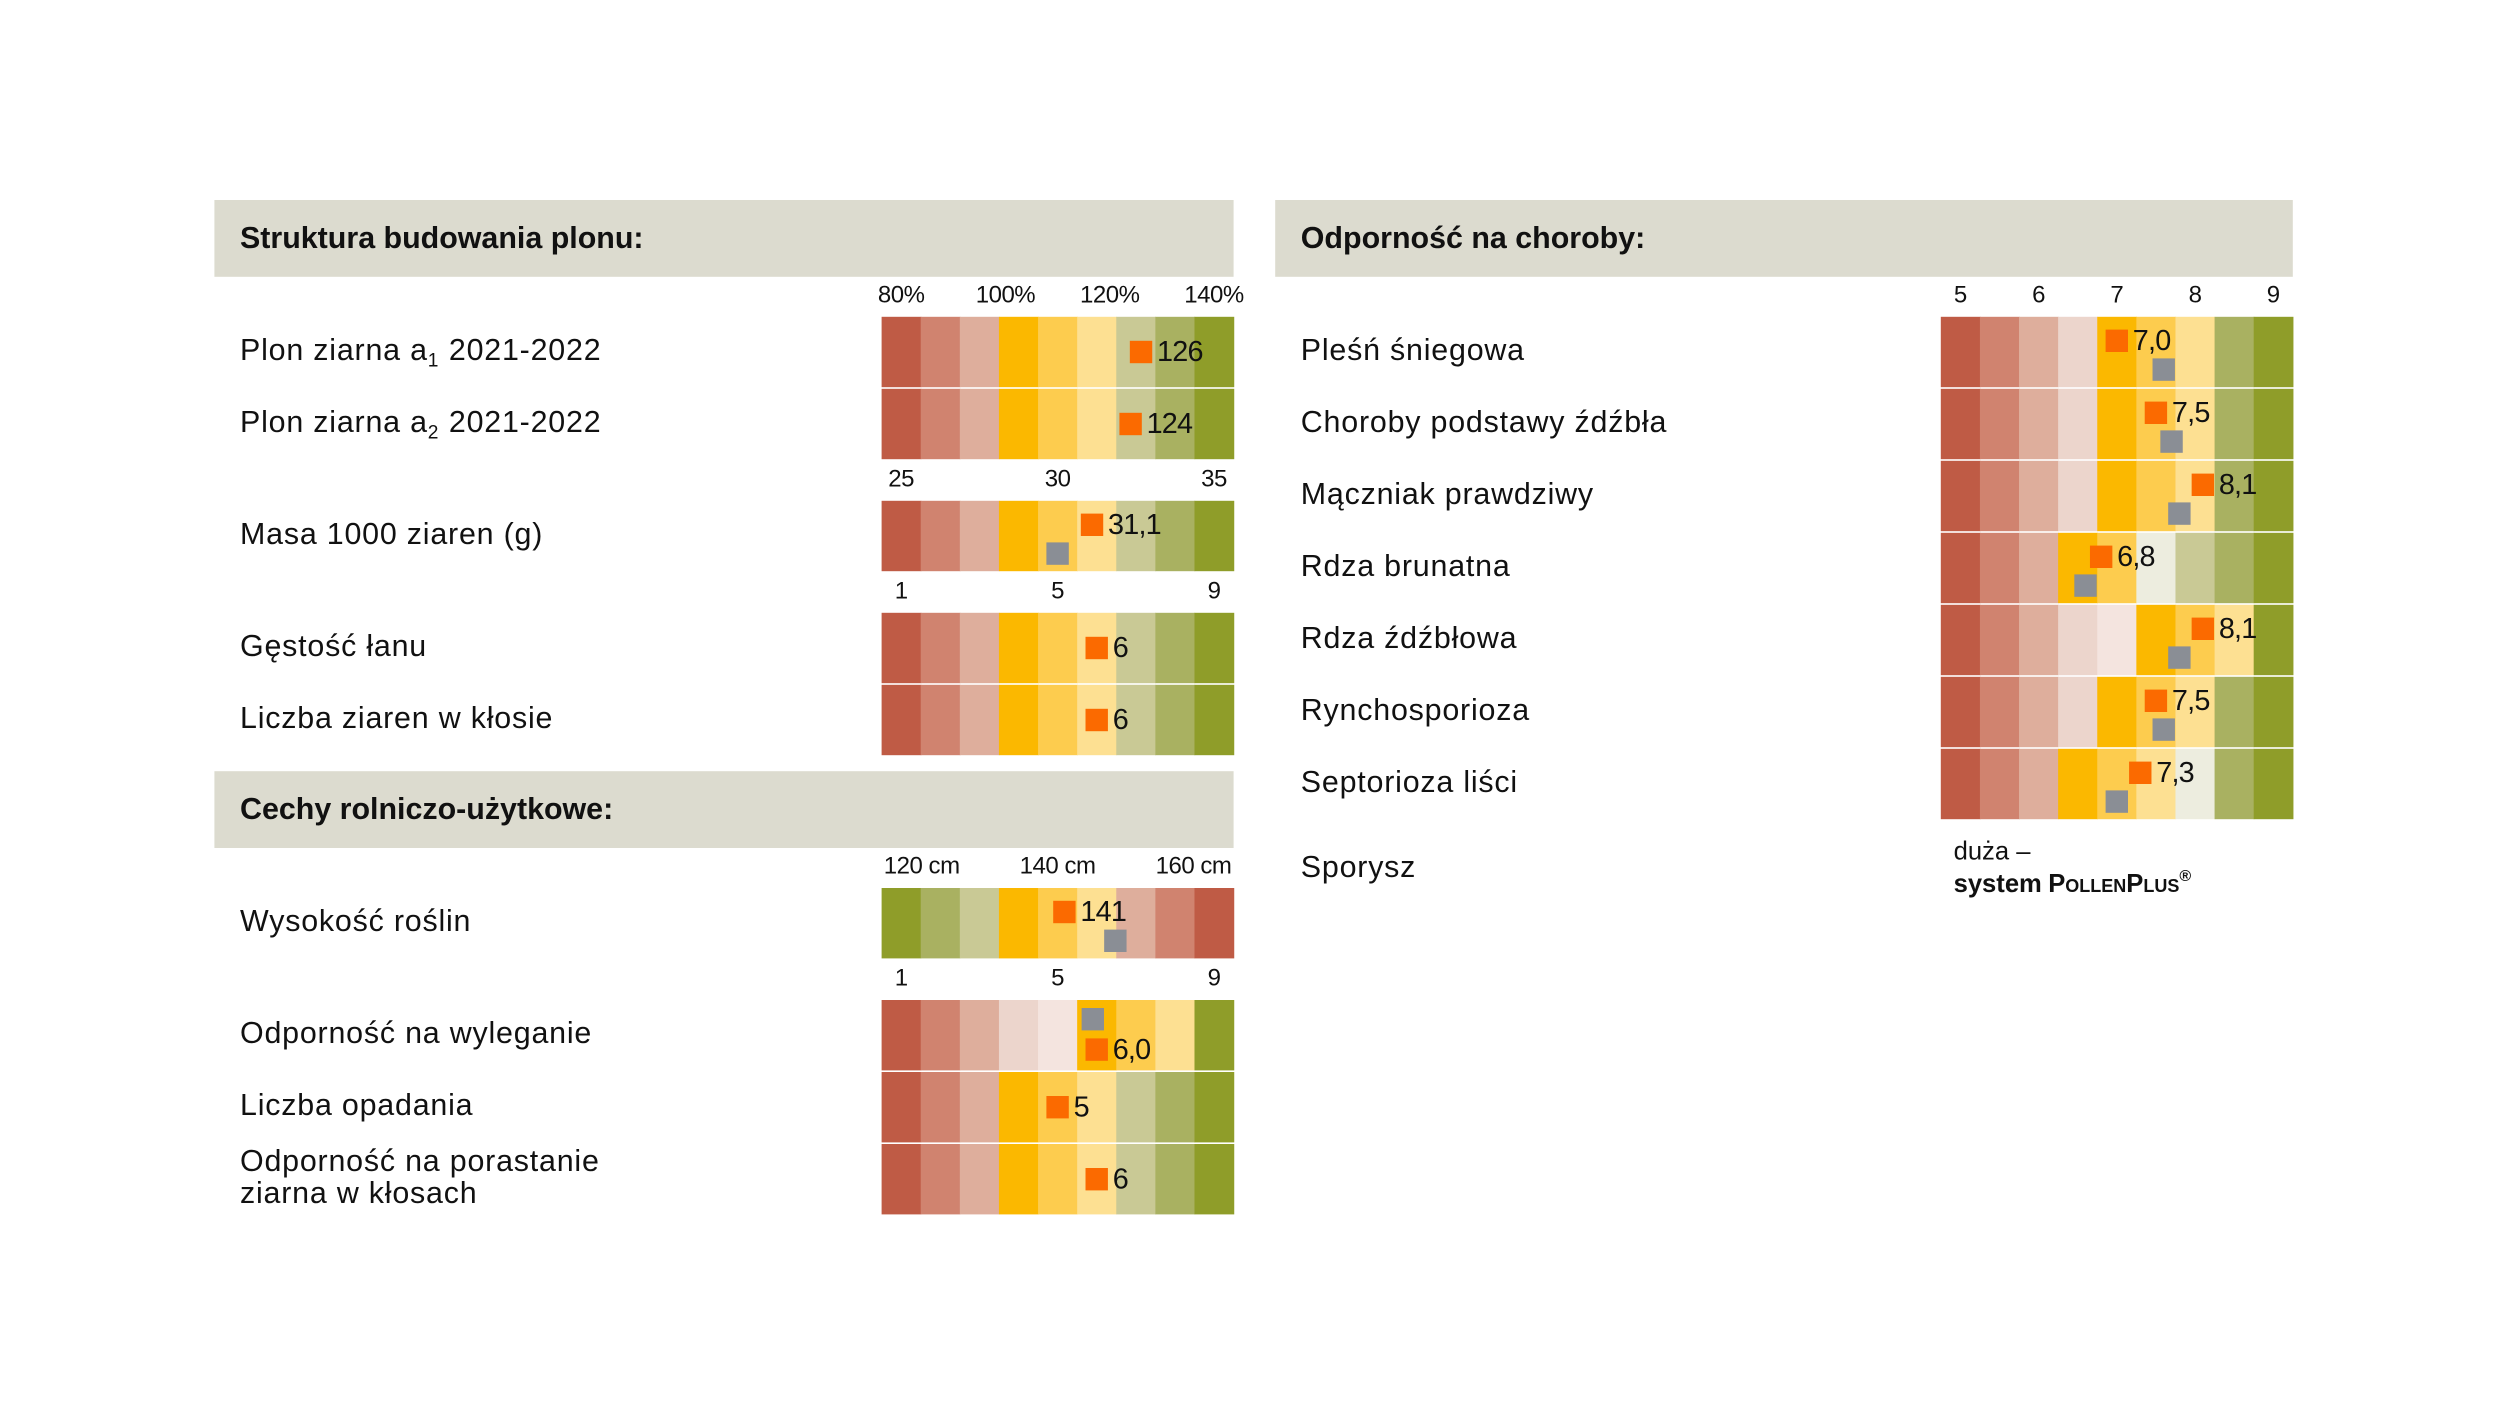  I want to click on value-label: 8,1, so click(2238, 629).